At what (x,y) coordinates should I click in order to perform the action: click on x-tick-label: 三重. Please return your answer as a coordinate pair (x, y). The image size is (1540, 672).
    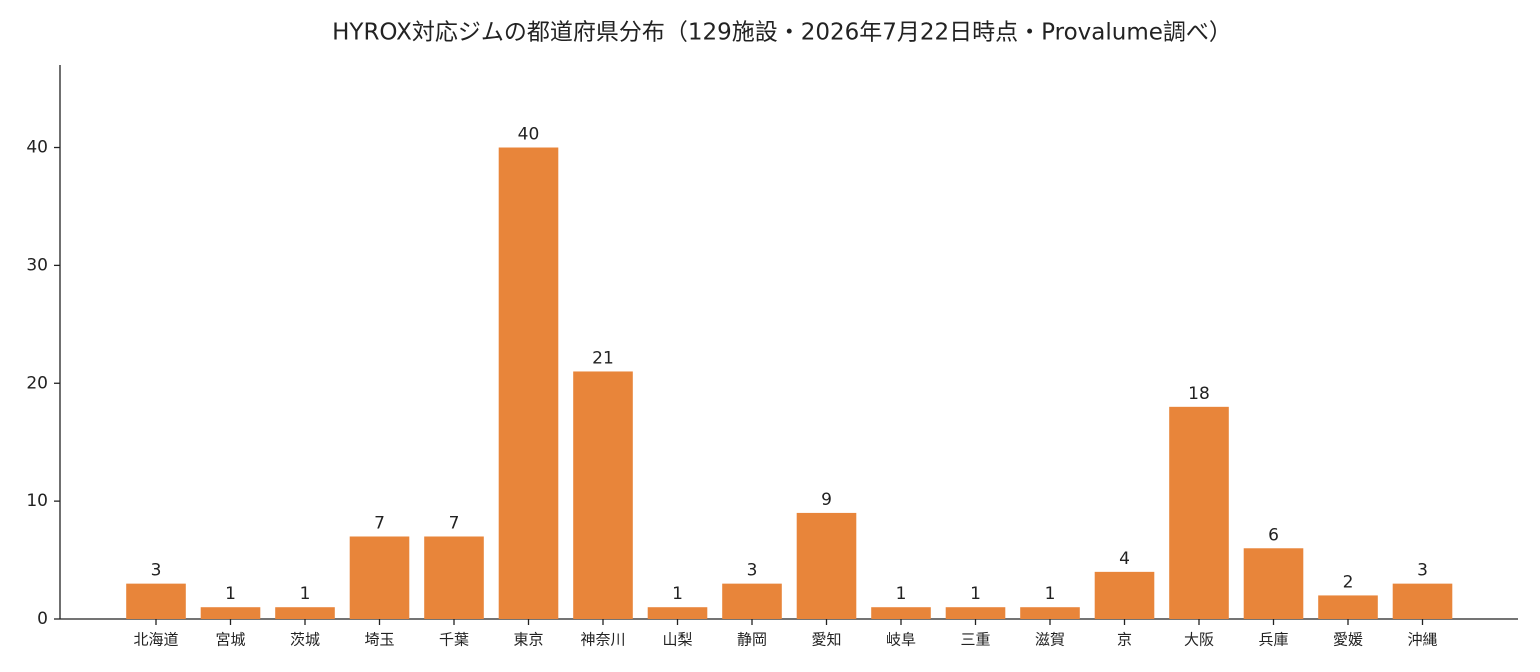
    Looking at the image, I should click on (975, 640).